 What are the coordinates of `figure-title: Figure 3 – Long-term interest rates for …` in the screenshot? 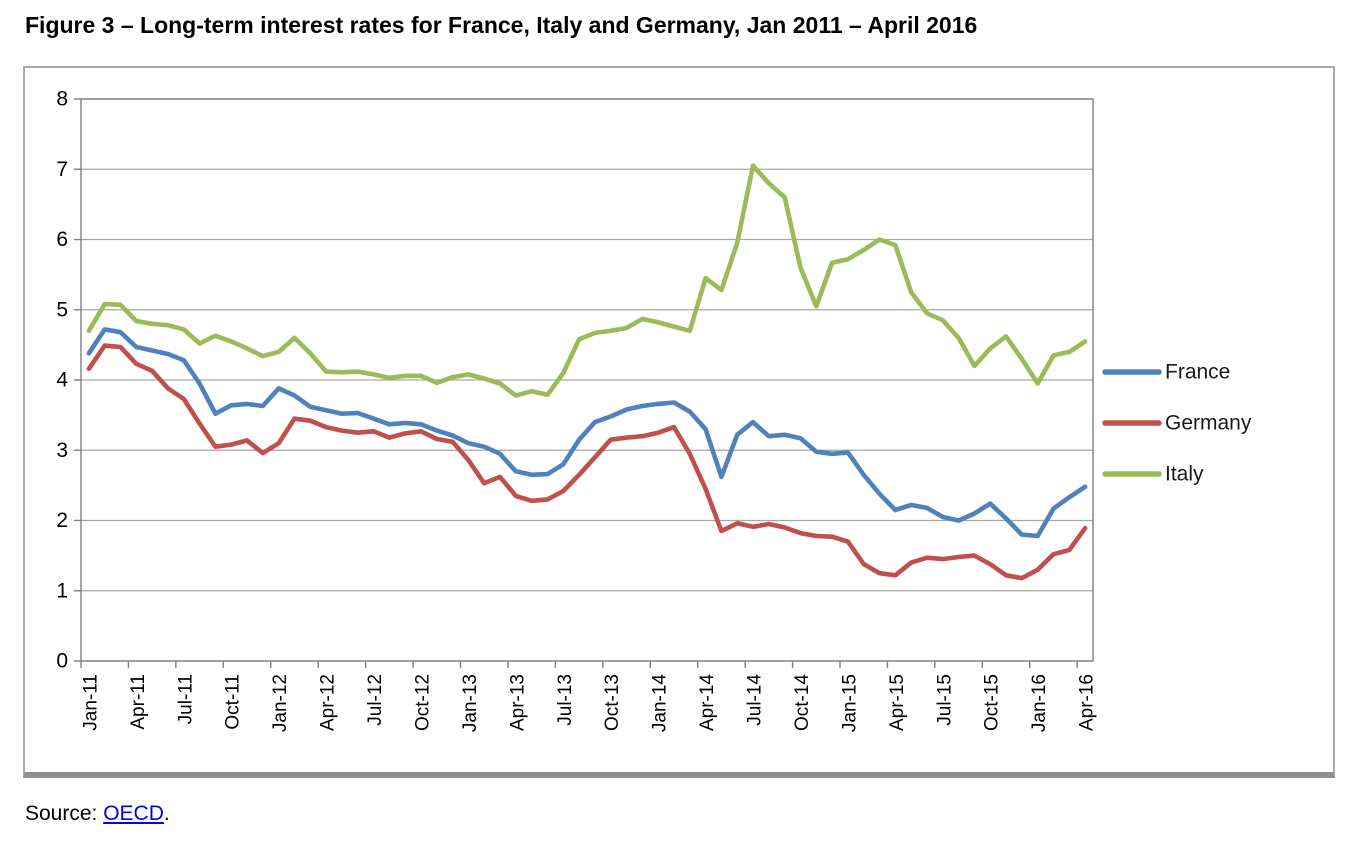 It's located at (501, 25).